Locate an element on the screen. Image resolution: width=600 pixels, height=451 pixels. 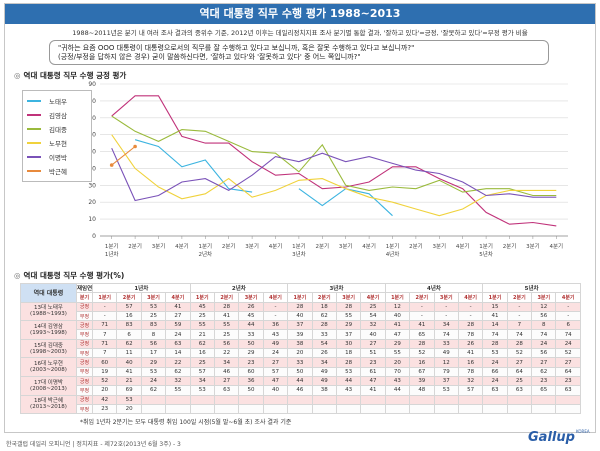
president-name: 14대 김영삼 (1993~1998) is located at coordinates (48, 330).